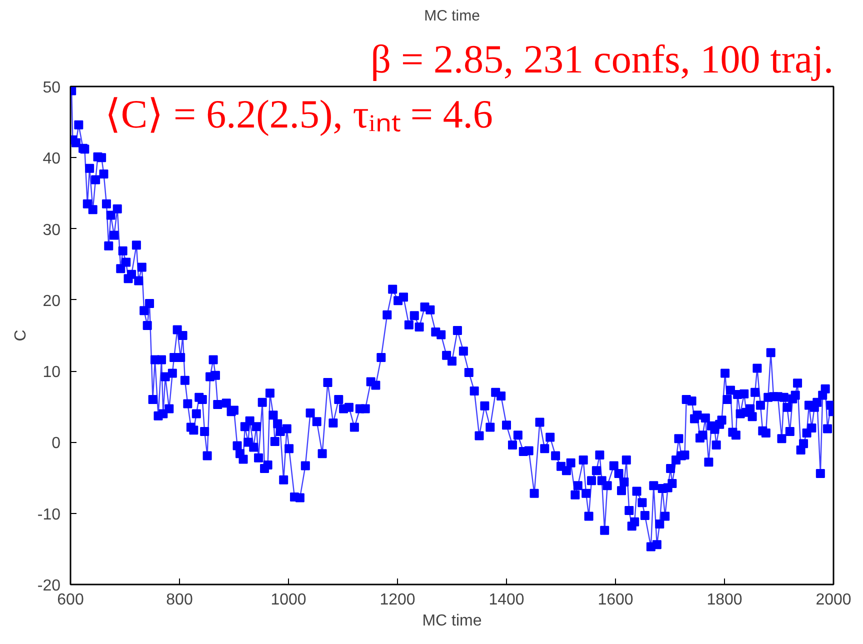 The width and height of the screenshot is (863, 644). Describe the element at coordinates (288, 600) in the screenshot. I see `x-tick-label: 1000` at that location.